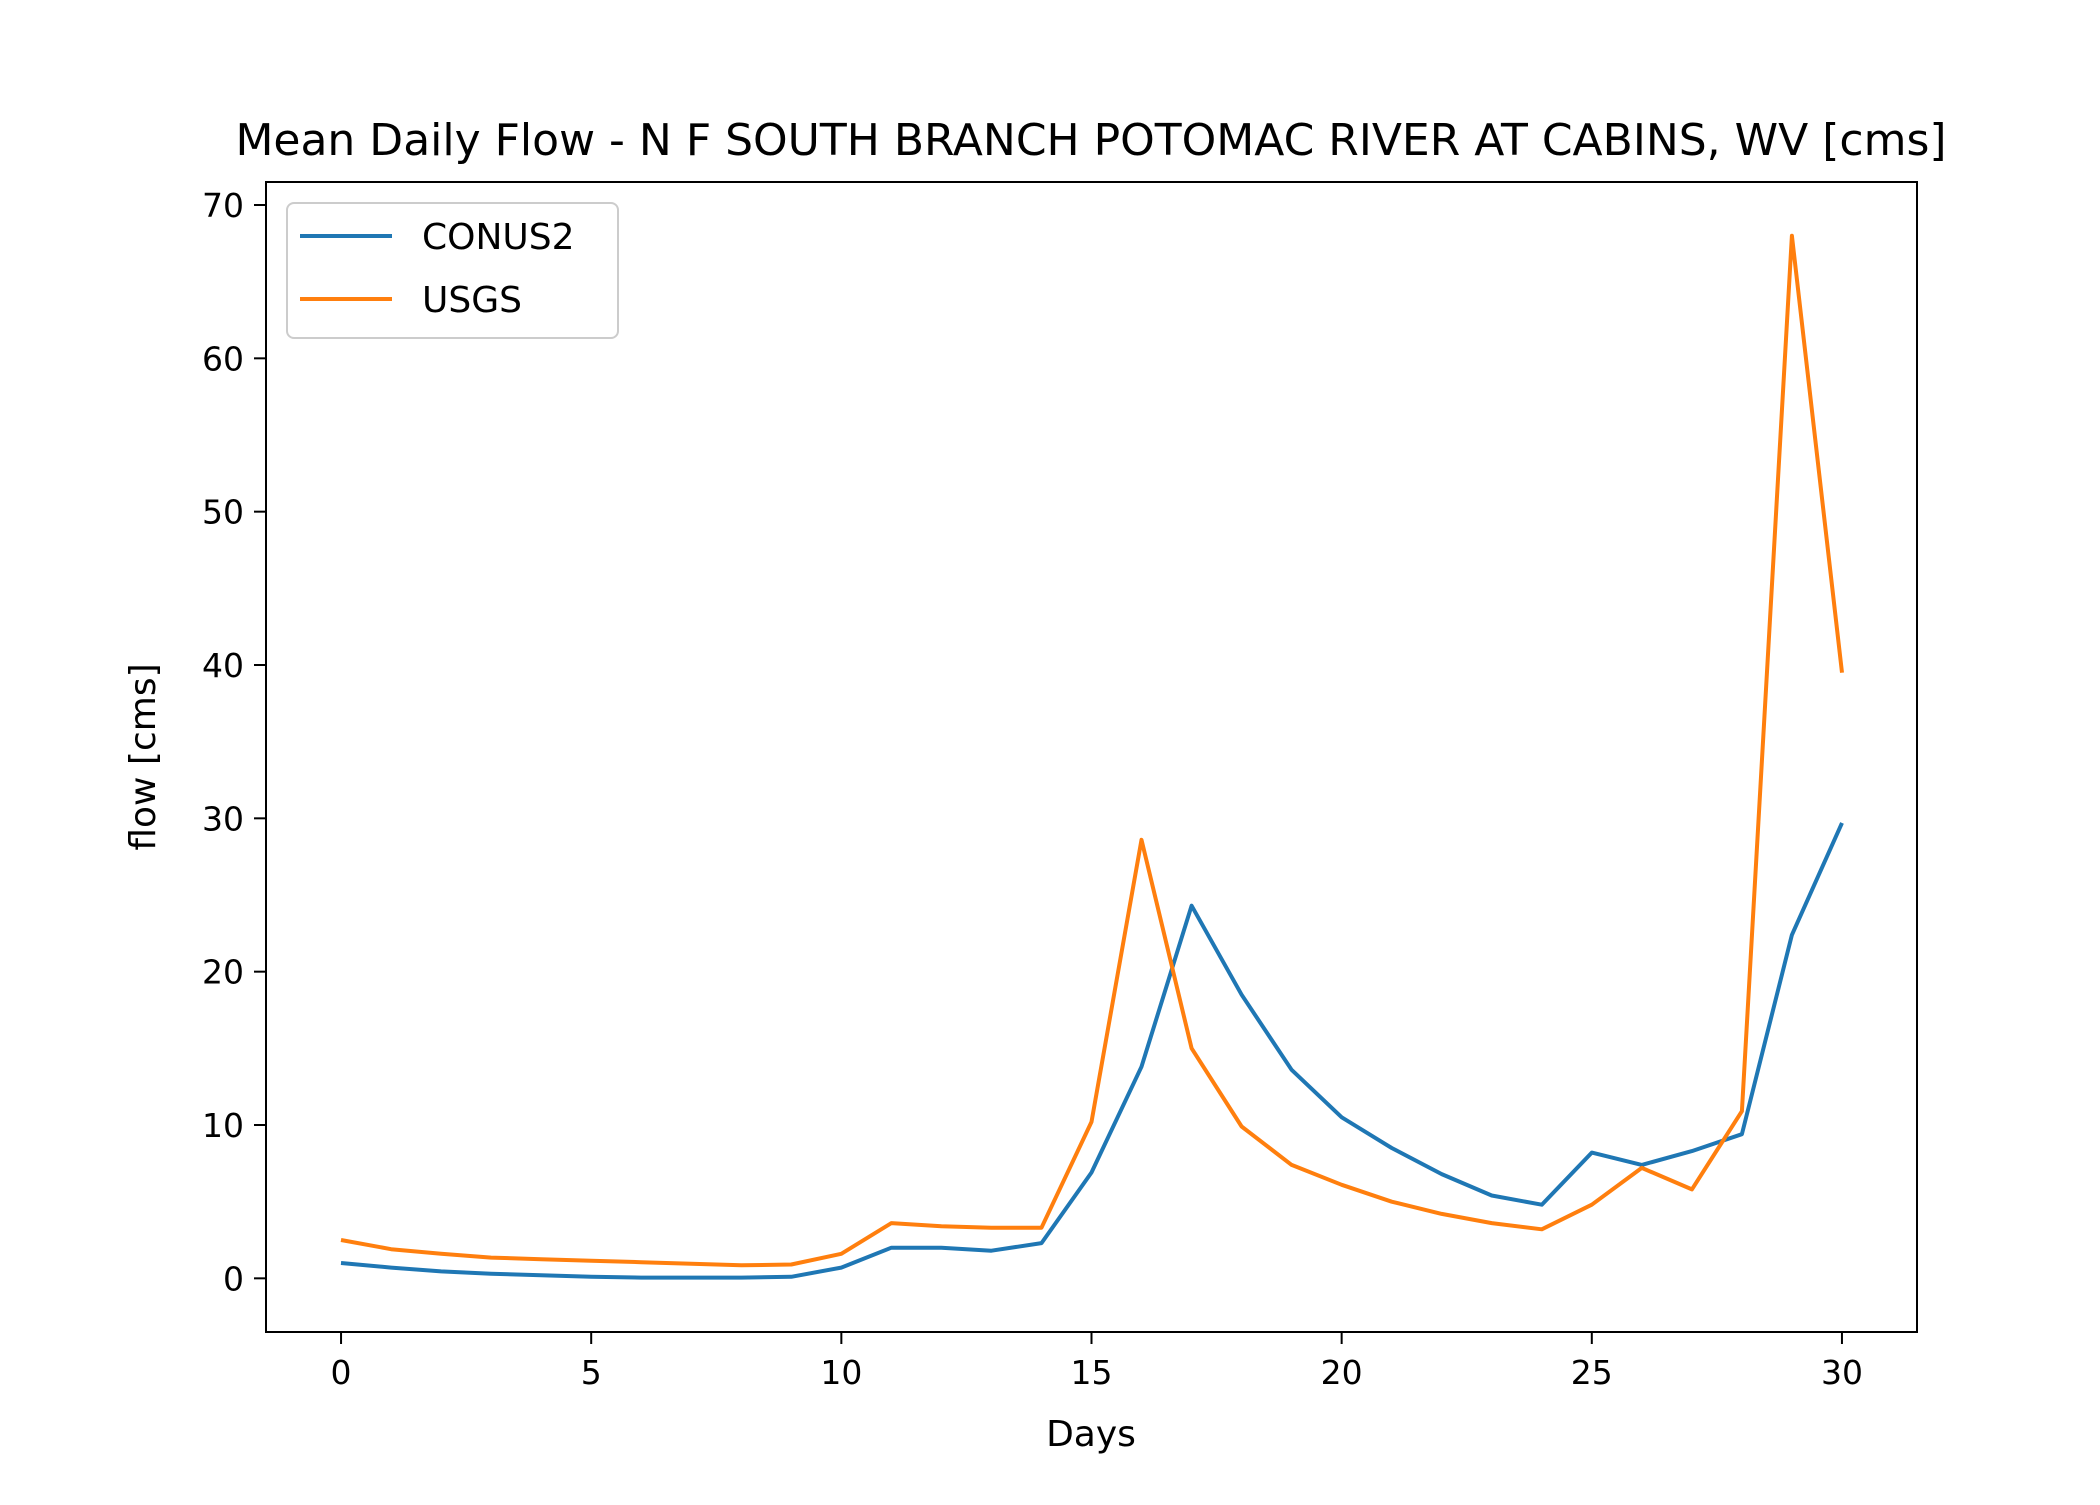  Describe the element at coordinates (1592, 1372) in the screenshot. I see `x-tick-label: 25` at that location.